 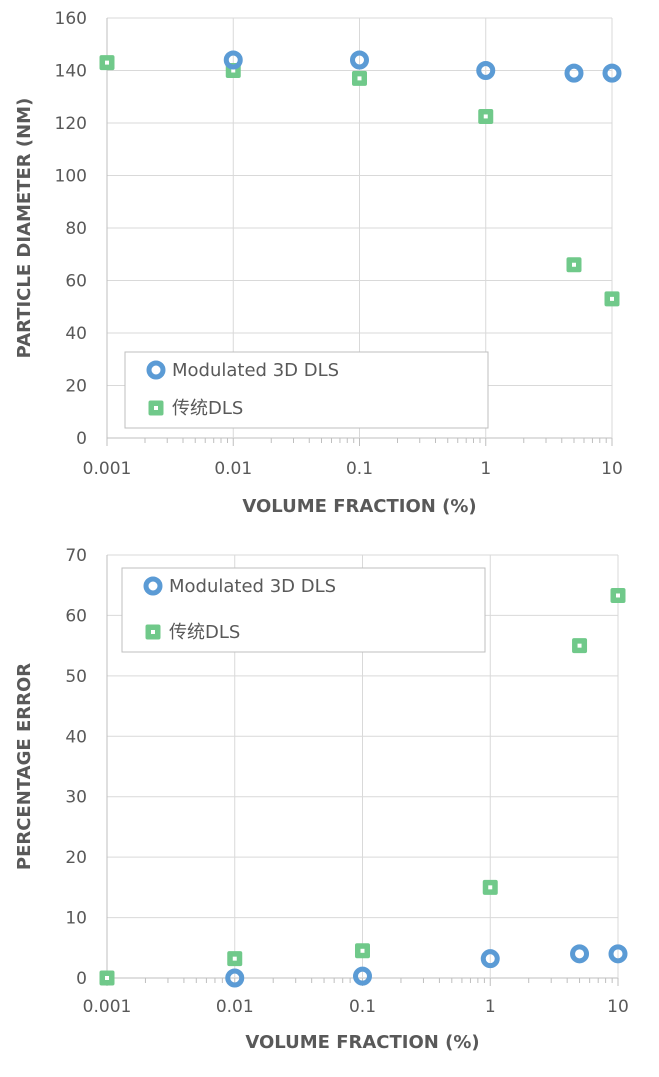 I want to click on y-tick-label: 100, so click(x=71, y=177).